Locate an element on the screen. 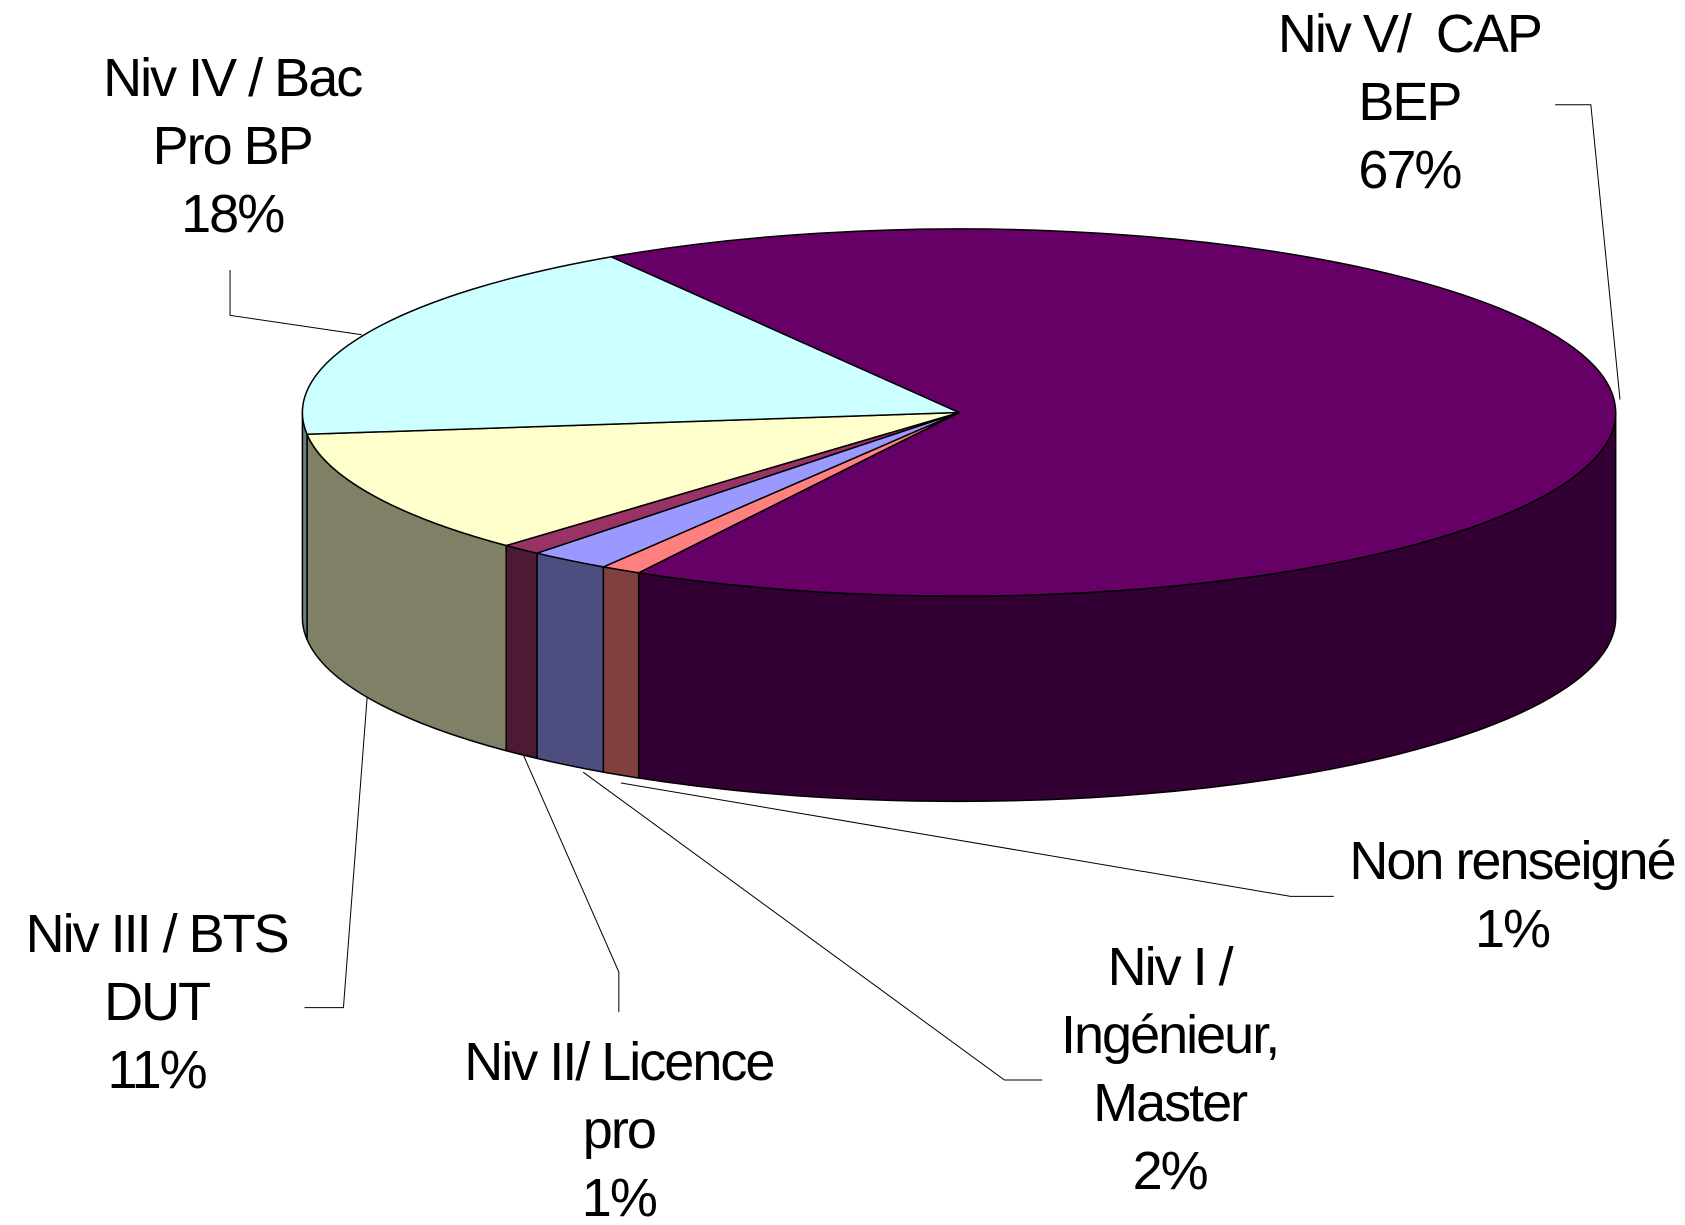 Image resolution: width=1685 pixels, height=1225 pixels. category: Niv II/ Licence pro is located at coordinates (619, 1095).